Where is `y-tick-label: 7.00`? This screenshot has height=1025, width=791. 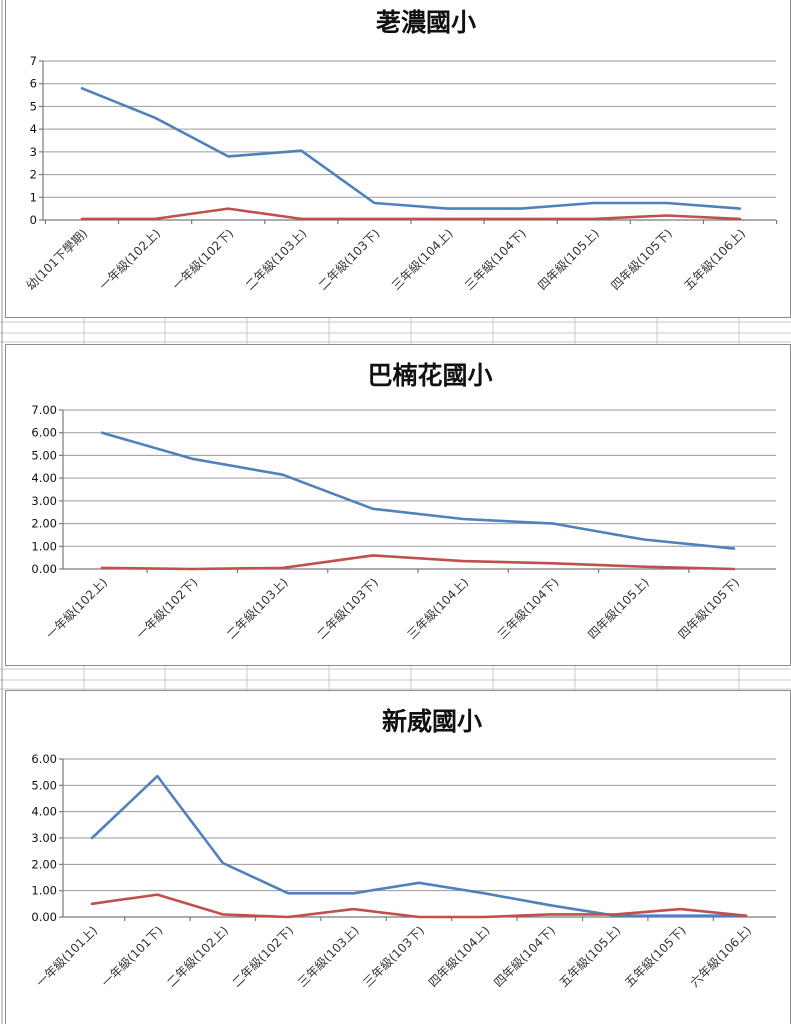
y-tick-label: 7.00 is located at coordinates (44, 410).